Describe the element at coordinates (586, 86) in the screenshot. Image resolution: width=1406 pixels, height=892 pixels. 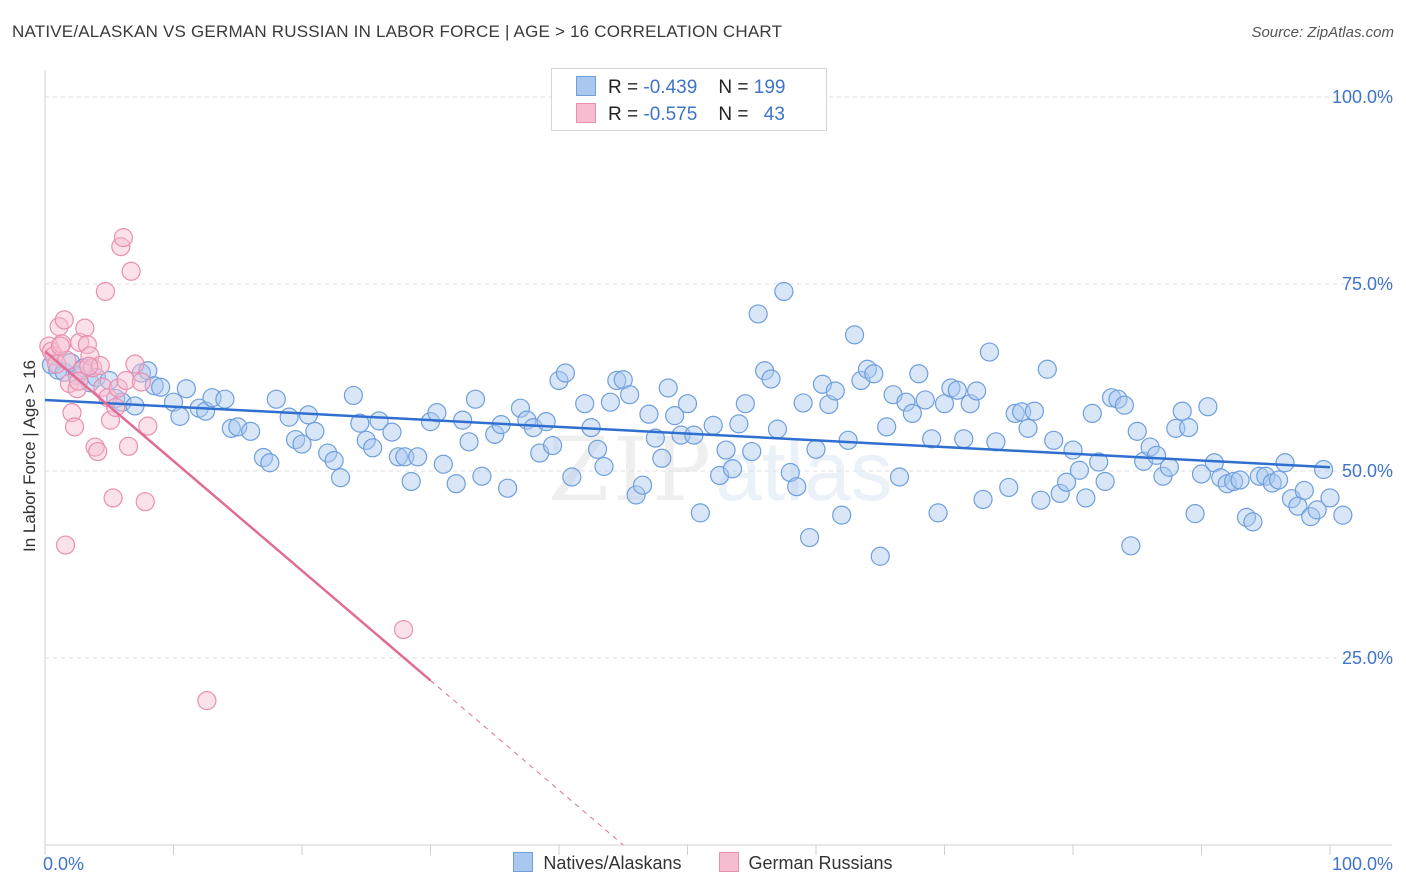
I see `natives-swatch` at that location.